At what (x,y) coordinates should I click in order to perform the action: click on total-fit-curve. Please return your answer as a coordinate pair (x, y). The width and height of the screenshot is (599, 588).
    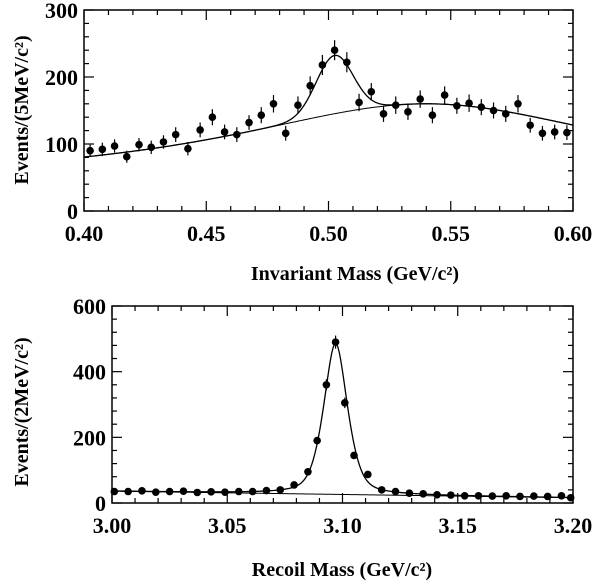
    Looking at the image, I should click on (328, 106).